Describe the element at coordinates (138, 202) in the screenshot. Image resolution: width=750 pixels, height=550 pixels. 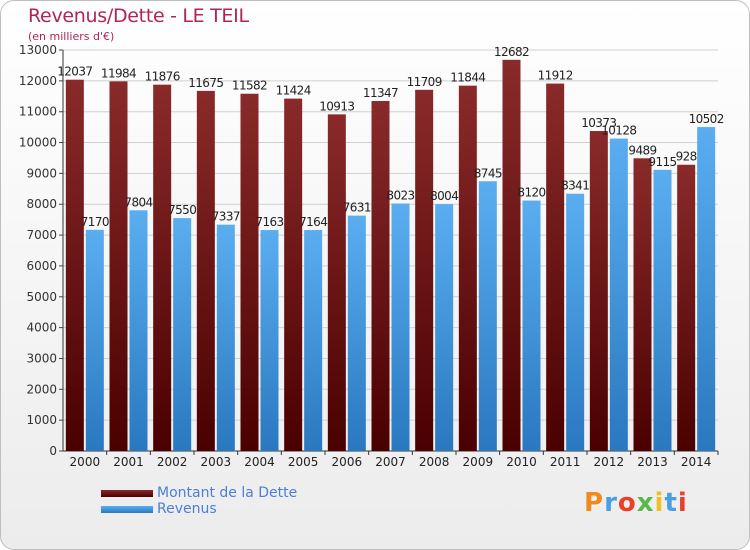
I see `bar-label-revenus: 7804` at that location.